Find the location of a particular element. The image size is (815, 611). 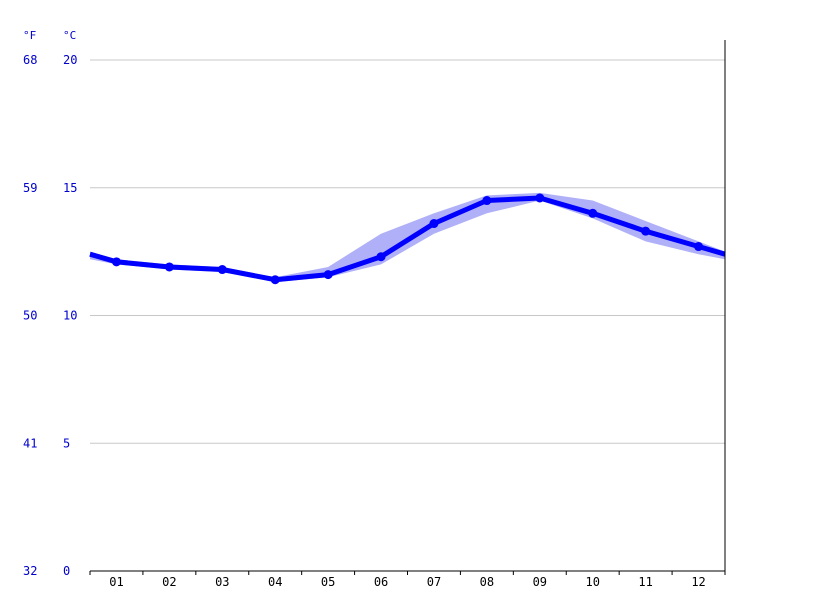

ytick-f-label: 32 is located at coordinates (30, 571).